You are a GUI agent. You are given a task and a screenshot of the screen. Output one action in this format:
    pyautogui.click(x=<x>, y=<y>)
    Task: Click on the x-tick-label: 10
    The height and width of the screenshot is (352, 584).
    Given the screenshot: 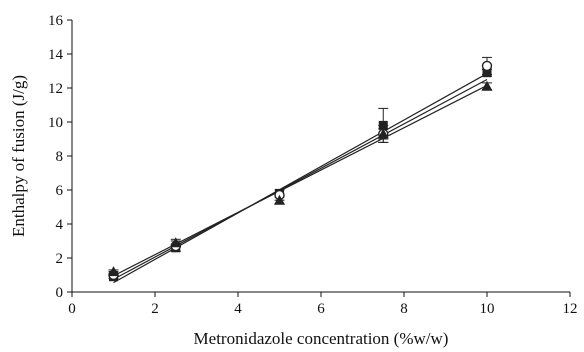 What is the action you would take?
    pyautogui.click(x=487, y=309)
    